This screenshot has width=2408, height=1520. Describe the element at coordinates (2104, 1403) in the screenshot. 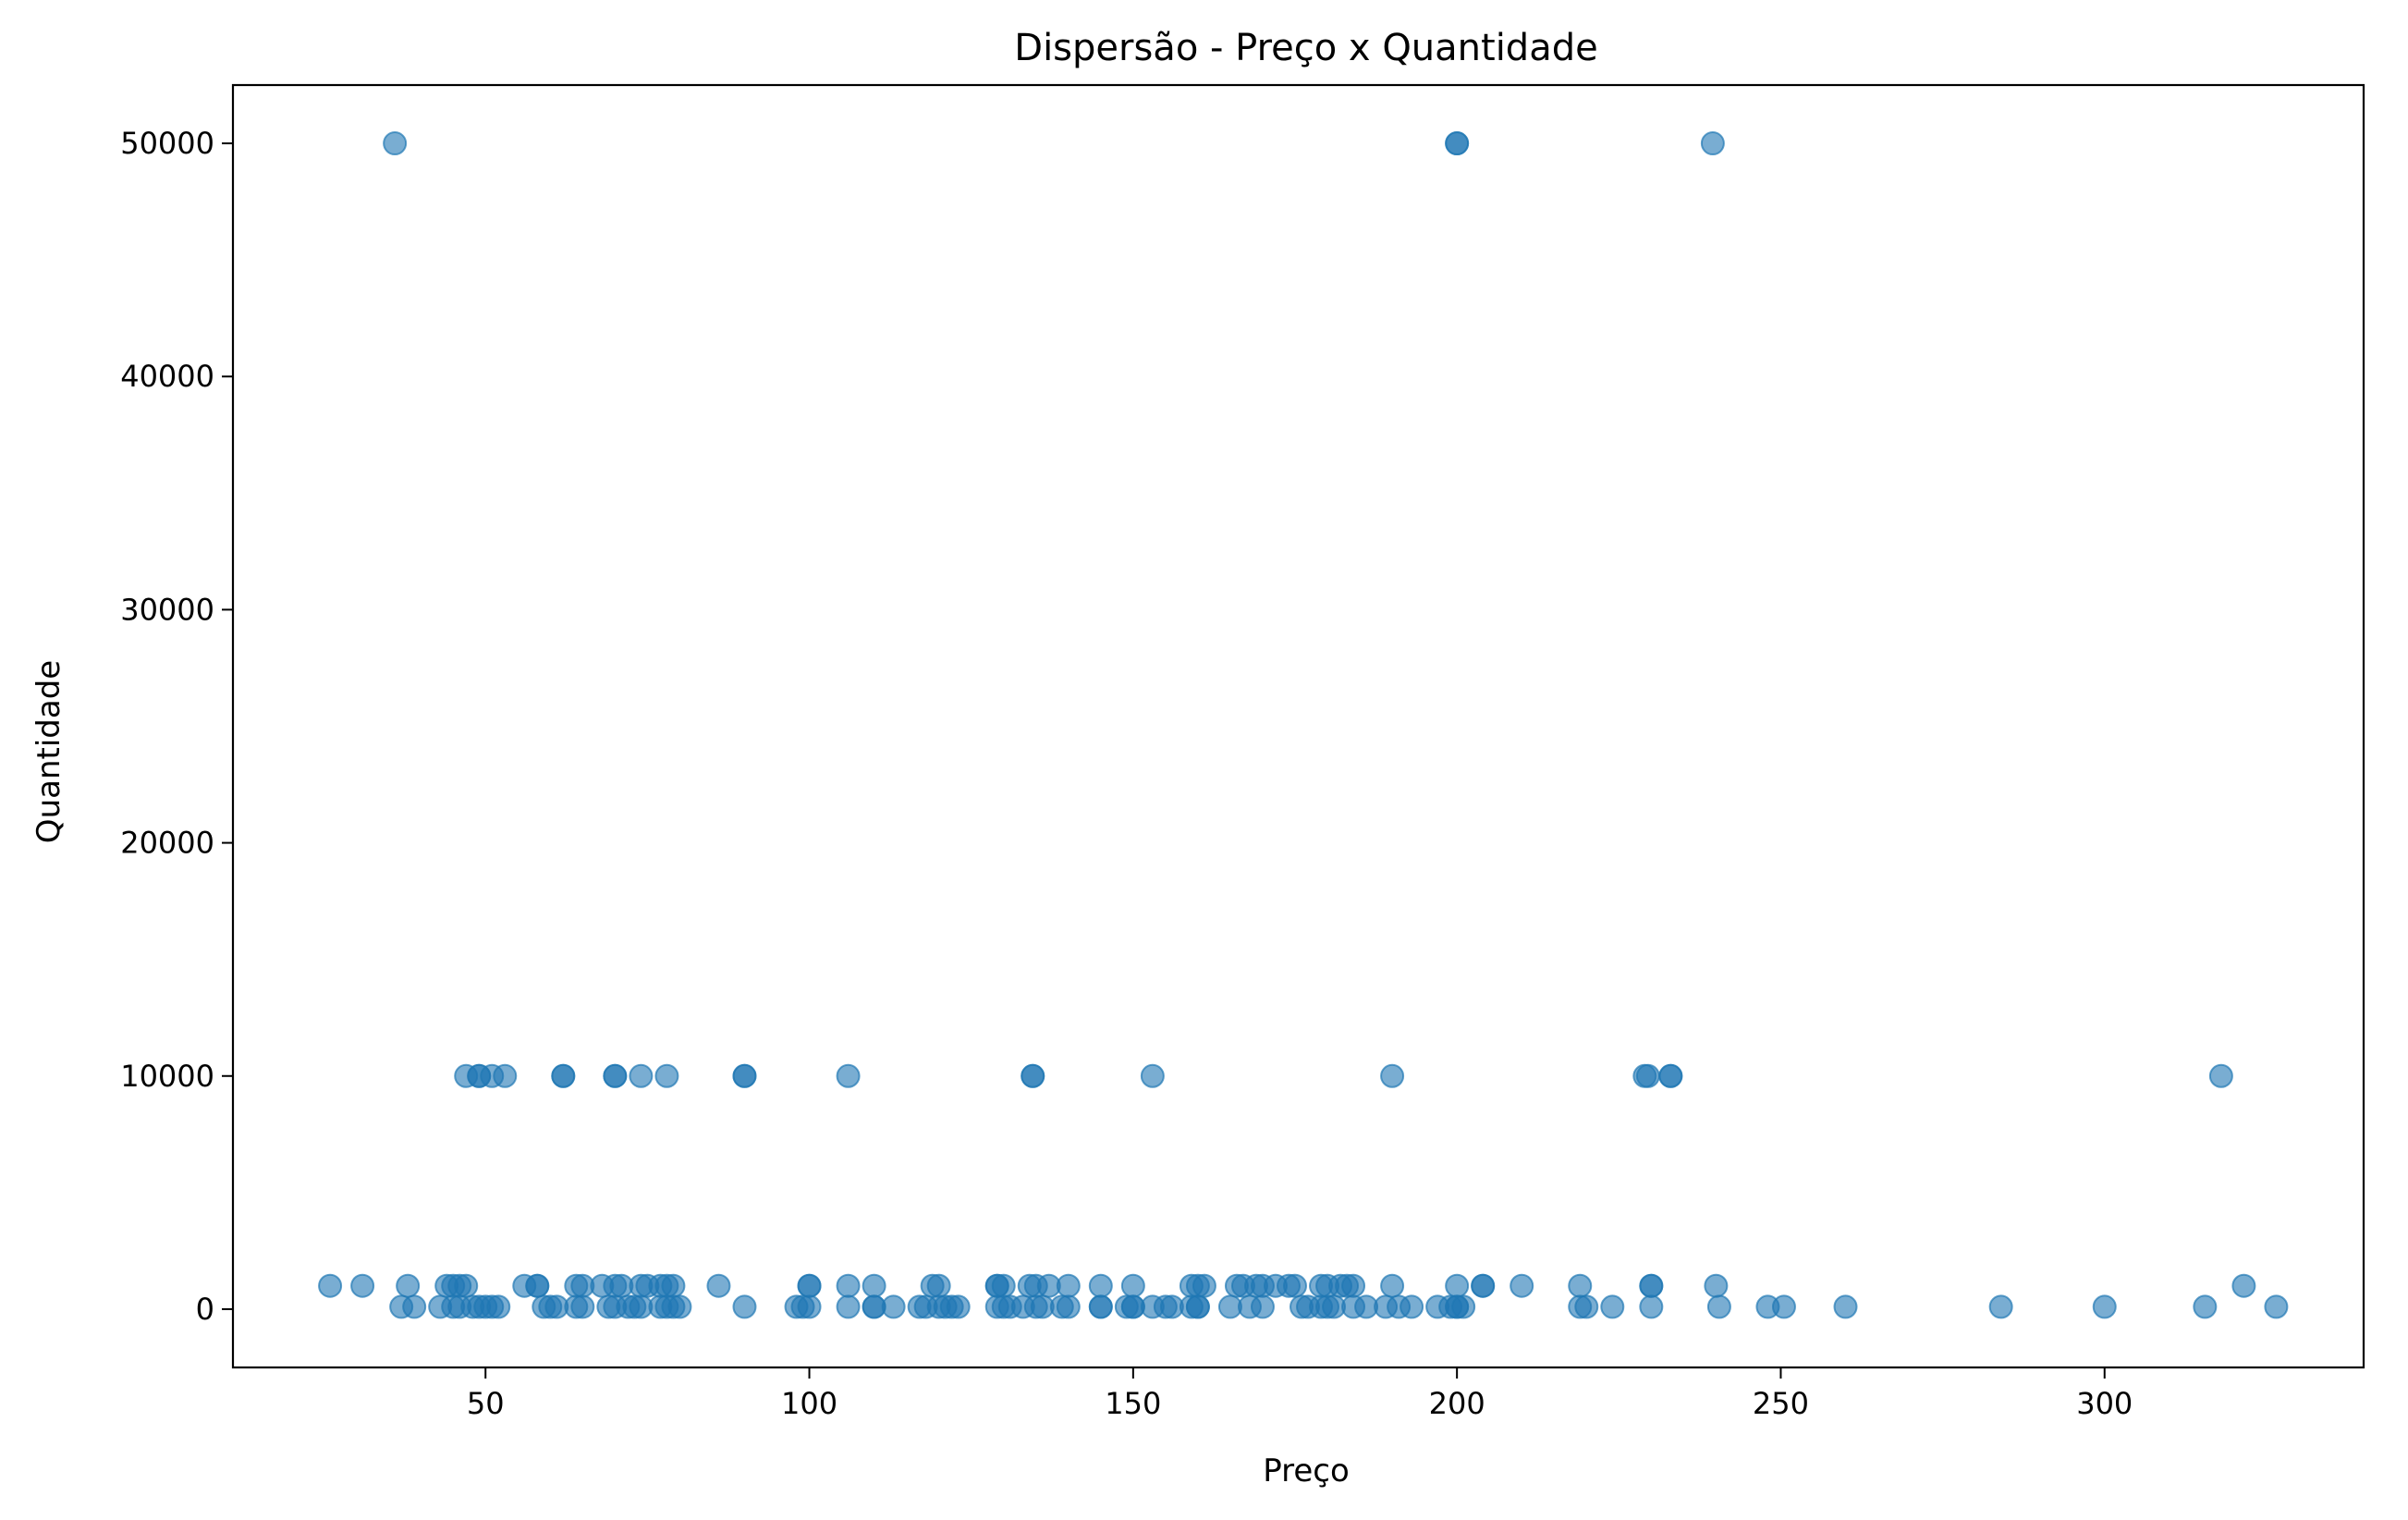

I see `x-tick-label: 300` at that location.